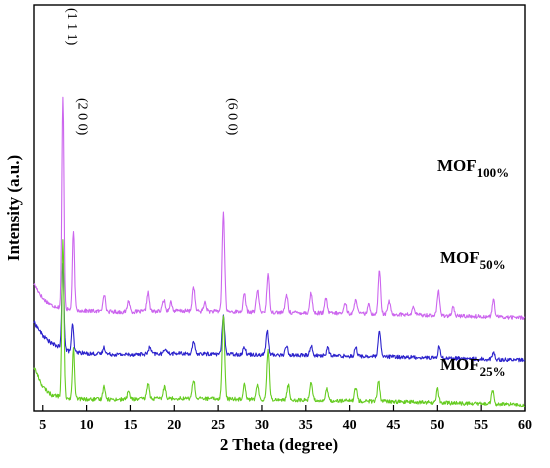 This screenshot has width=550, height=468. What do you see at coordinates (87, 425) in the screenshot?
I see `x-tick-label: 10` at bounding box center [87, 425].